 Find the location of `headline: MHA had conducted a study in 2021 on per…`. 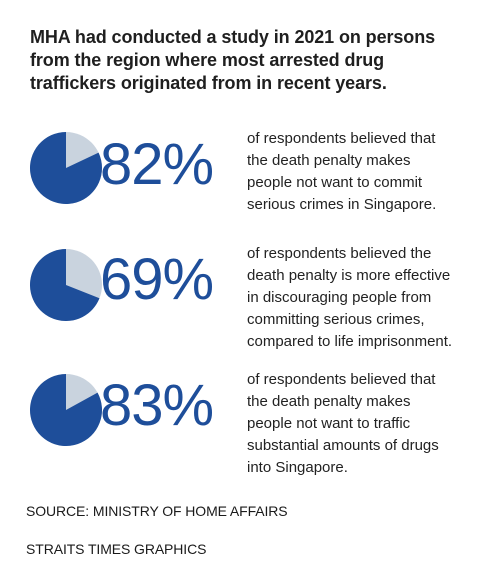

headline: MHA had conducted a study in 2021 on per… is located at coordinates (233, 60).